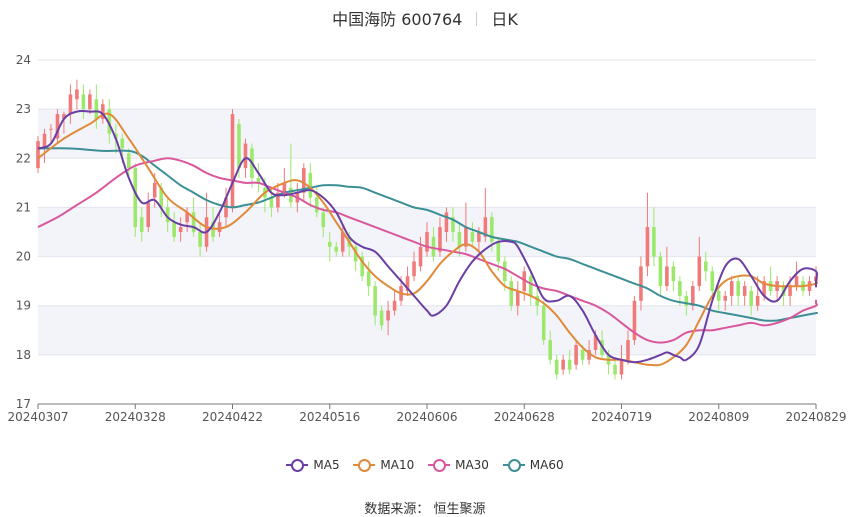  Describe the element at coordinates (23, 158) in the screenshot. I see `y-tick-label: 22` at that location.